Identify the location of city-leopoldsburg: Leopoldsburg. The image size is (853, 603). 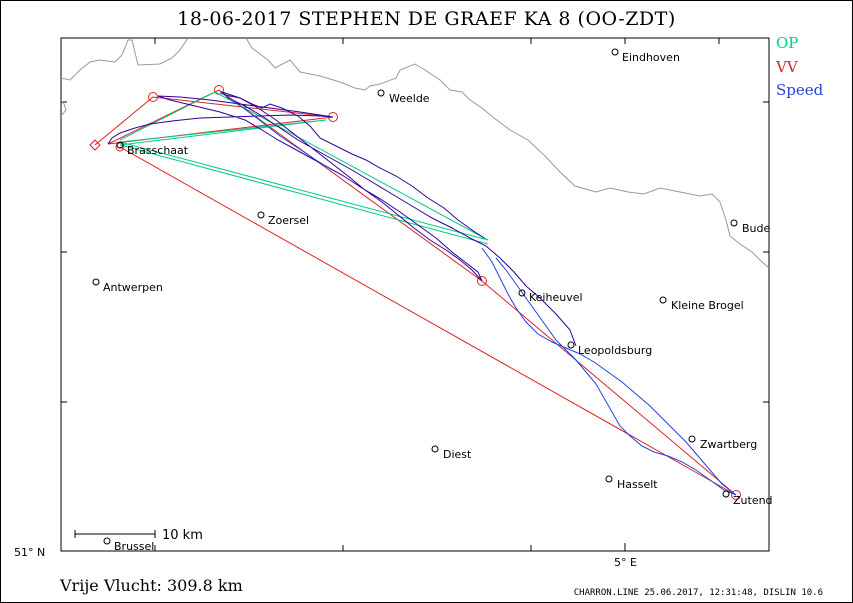
(615, 350).